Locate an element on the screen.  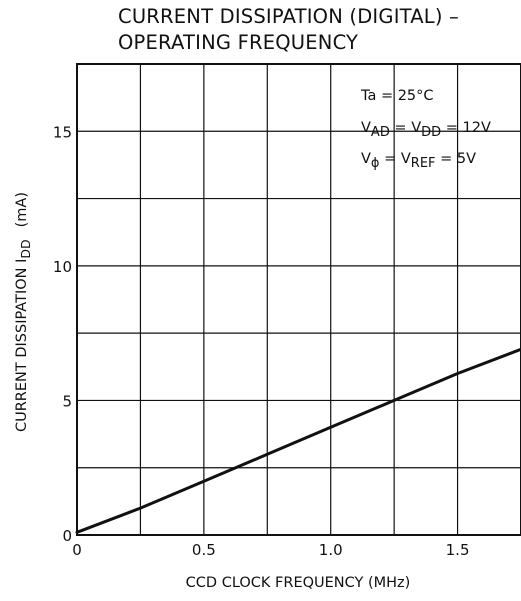
condition-ta: Ta = 25°C is located at coordinates (397, 96).